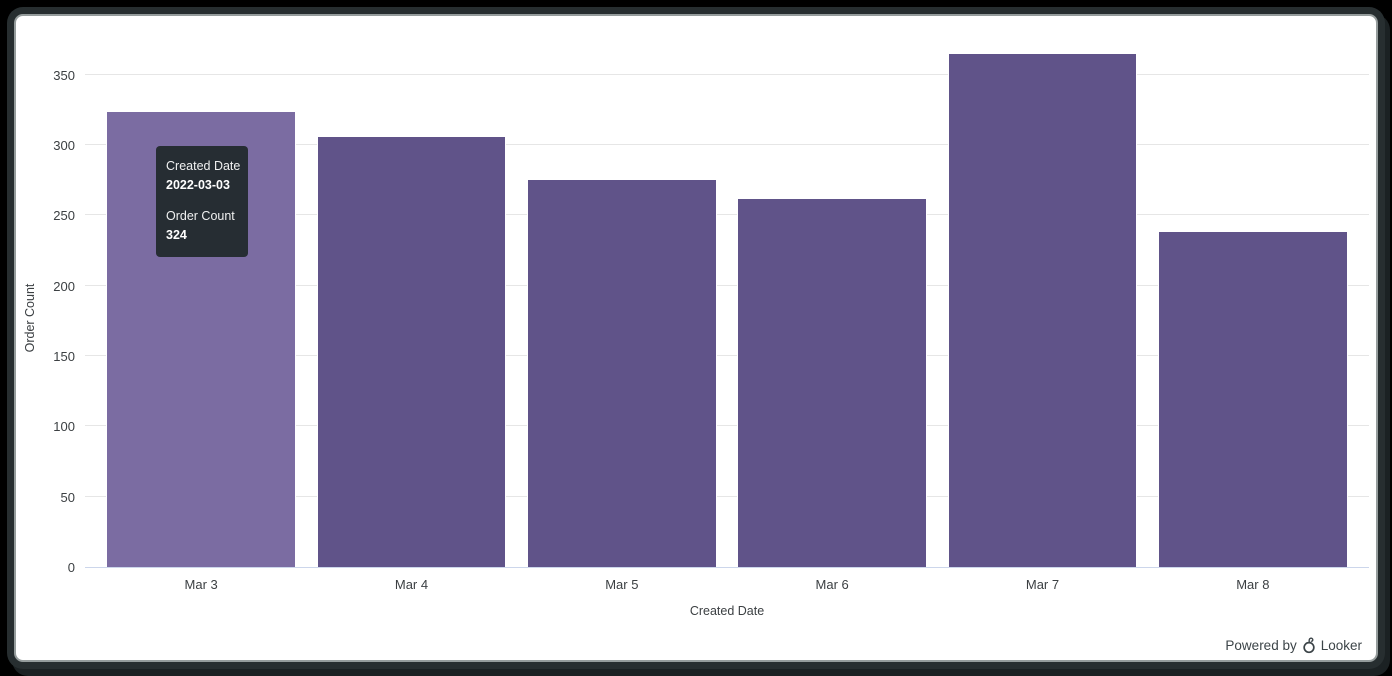  Describe the element at coordinates (411, 584) in the screenshot. I see `x-tick-label-mar-4: Mar 4` at that location.